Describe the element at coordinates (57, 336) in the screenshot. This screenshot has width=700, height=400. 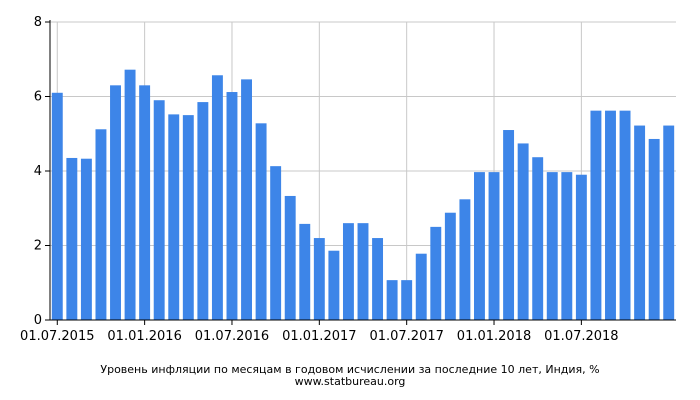
I see `x-tick-label: 01.07.2015` at that location.